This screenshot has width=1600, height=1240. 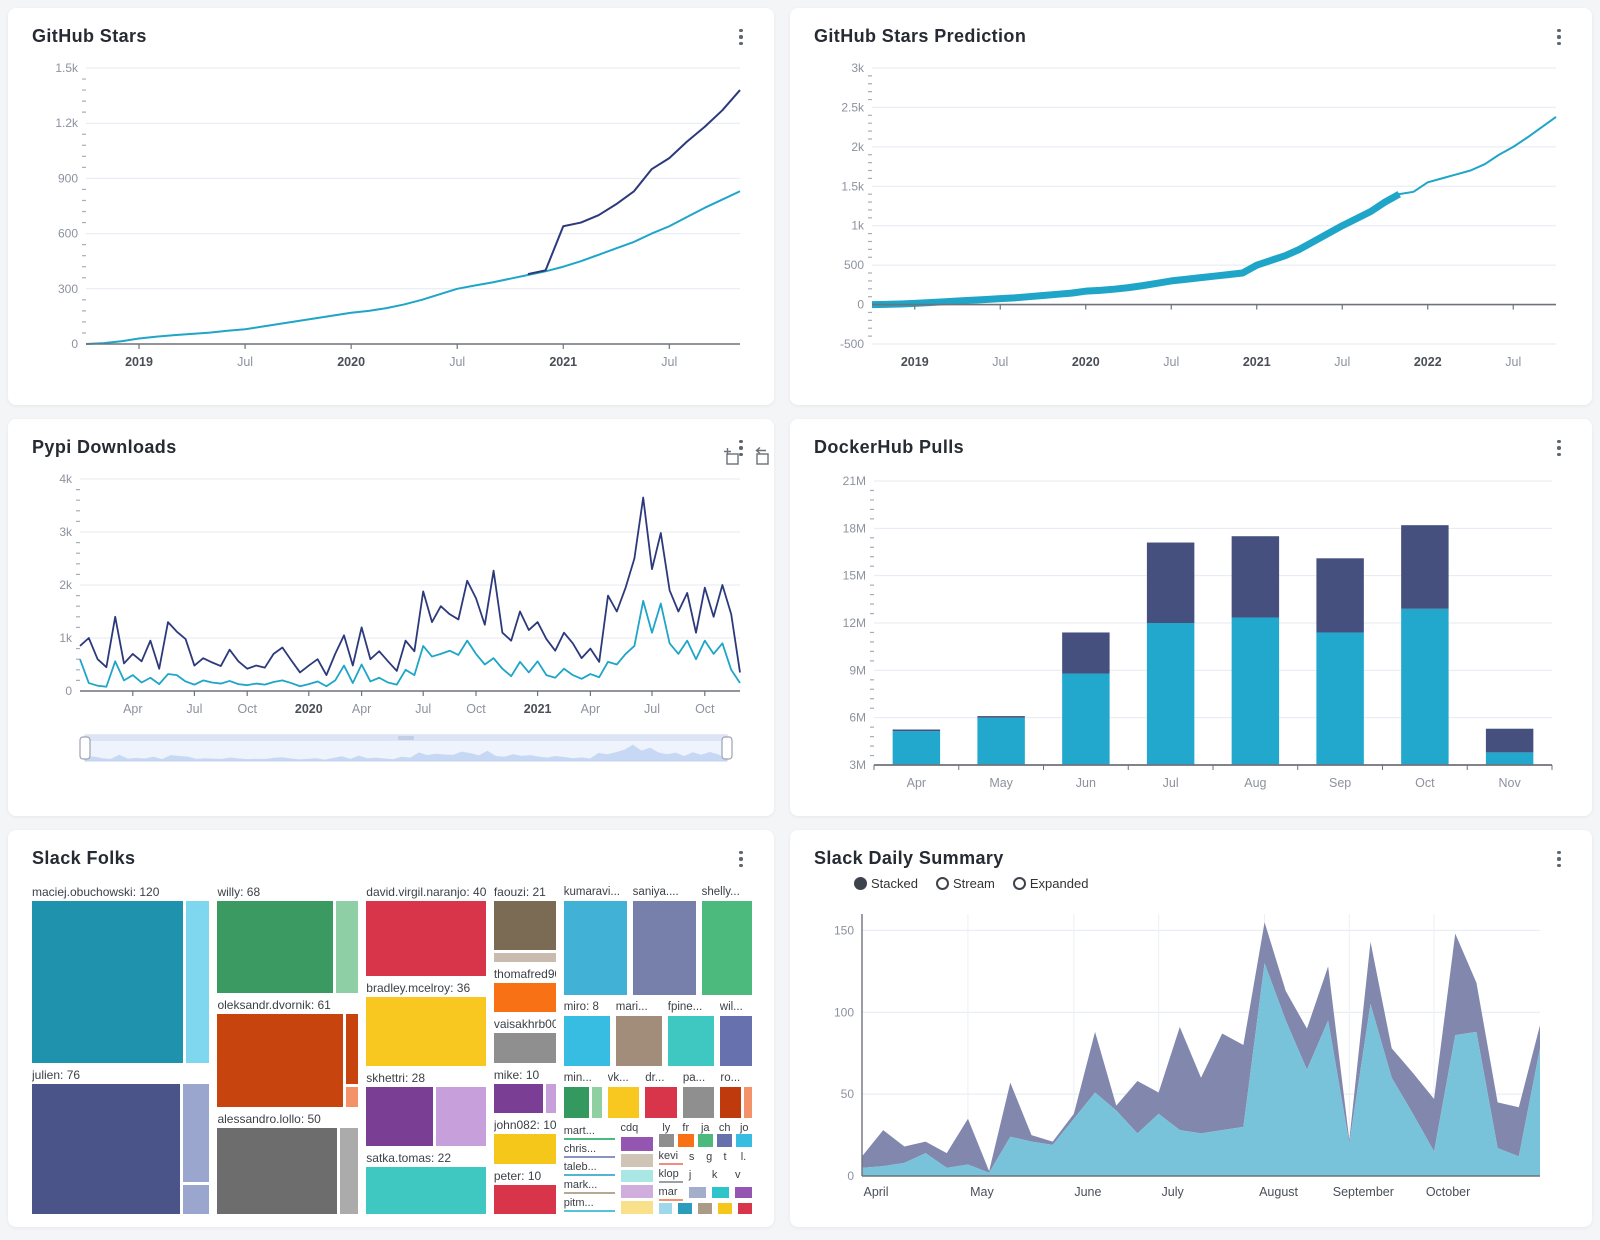 I want to click on bar-may-cyan, so click(x=1001, y=741).